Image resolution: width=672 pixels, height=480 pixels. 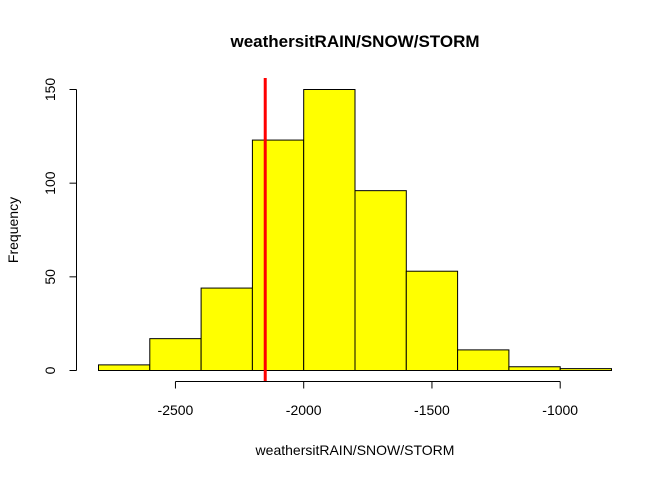 I want to click on y-tick-label-2: 100, so click(x=50, y=183).